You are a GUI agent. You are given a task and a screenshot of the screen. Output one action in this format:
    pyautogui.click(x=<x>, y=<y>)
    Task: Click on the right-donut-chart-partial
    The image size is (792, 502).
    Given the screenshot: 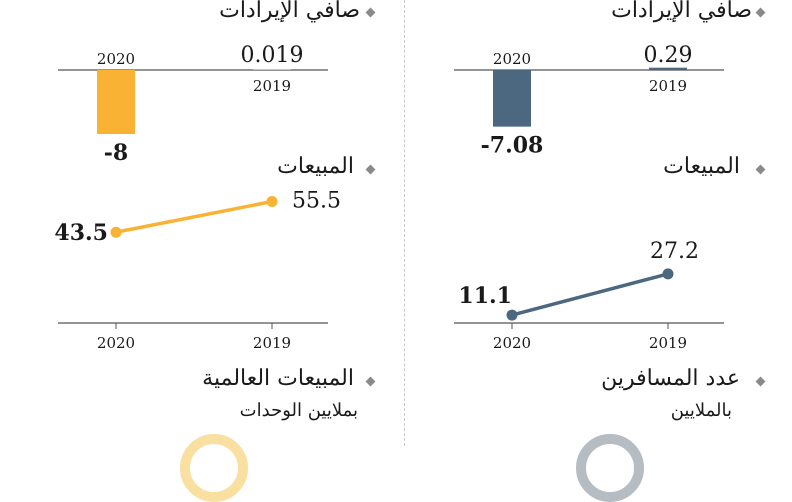 What is the action you would take?
    pyautogui.click(x=610, y=468)
    